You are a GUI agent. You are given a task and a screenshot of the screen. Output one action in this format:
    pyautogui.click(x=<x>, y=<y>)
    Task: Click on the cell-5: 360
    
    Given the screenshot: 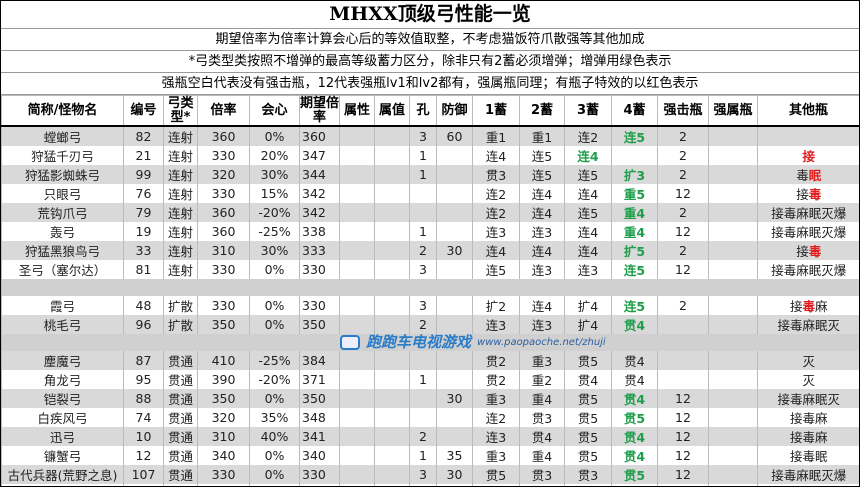 What is the action you would take?
    pyautogui.click(x=319, y=136)
    